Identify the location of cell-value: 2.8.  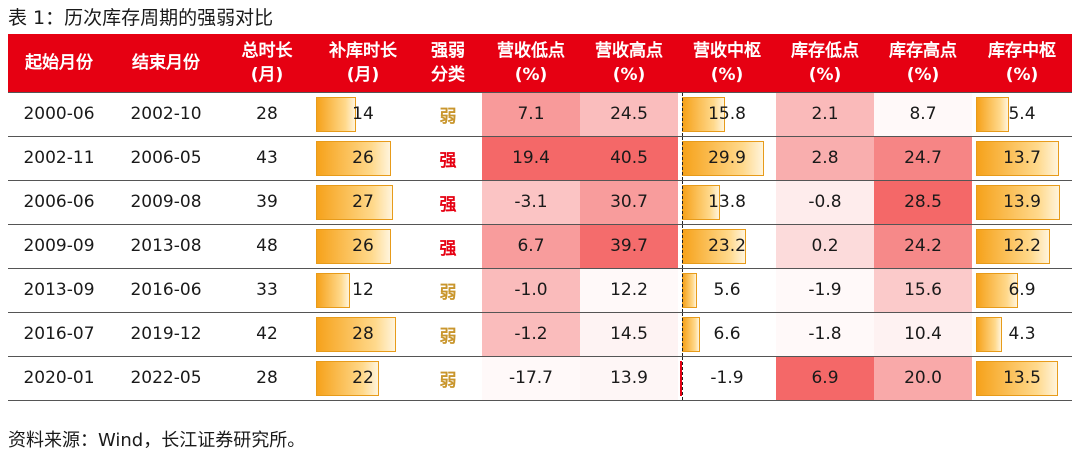
(825, 158).